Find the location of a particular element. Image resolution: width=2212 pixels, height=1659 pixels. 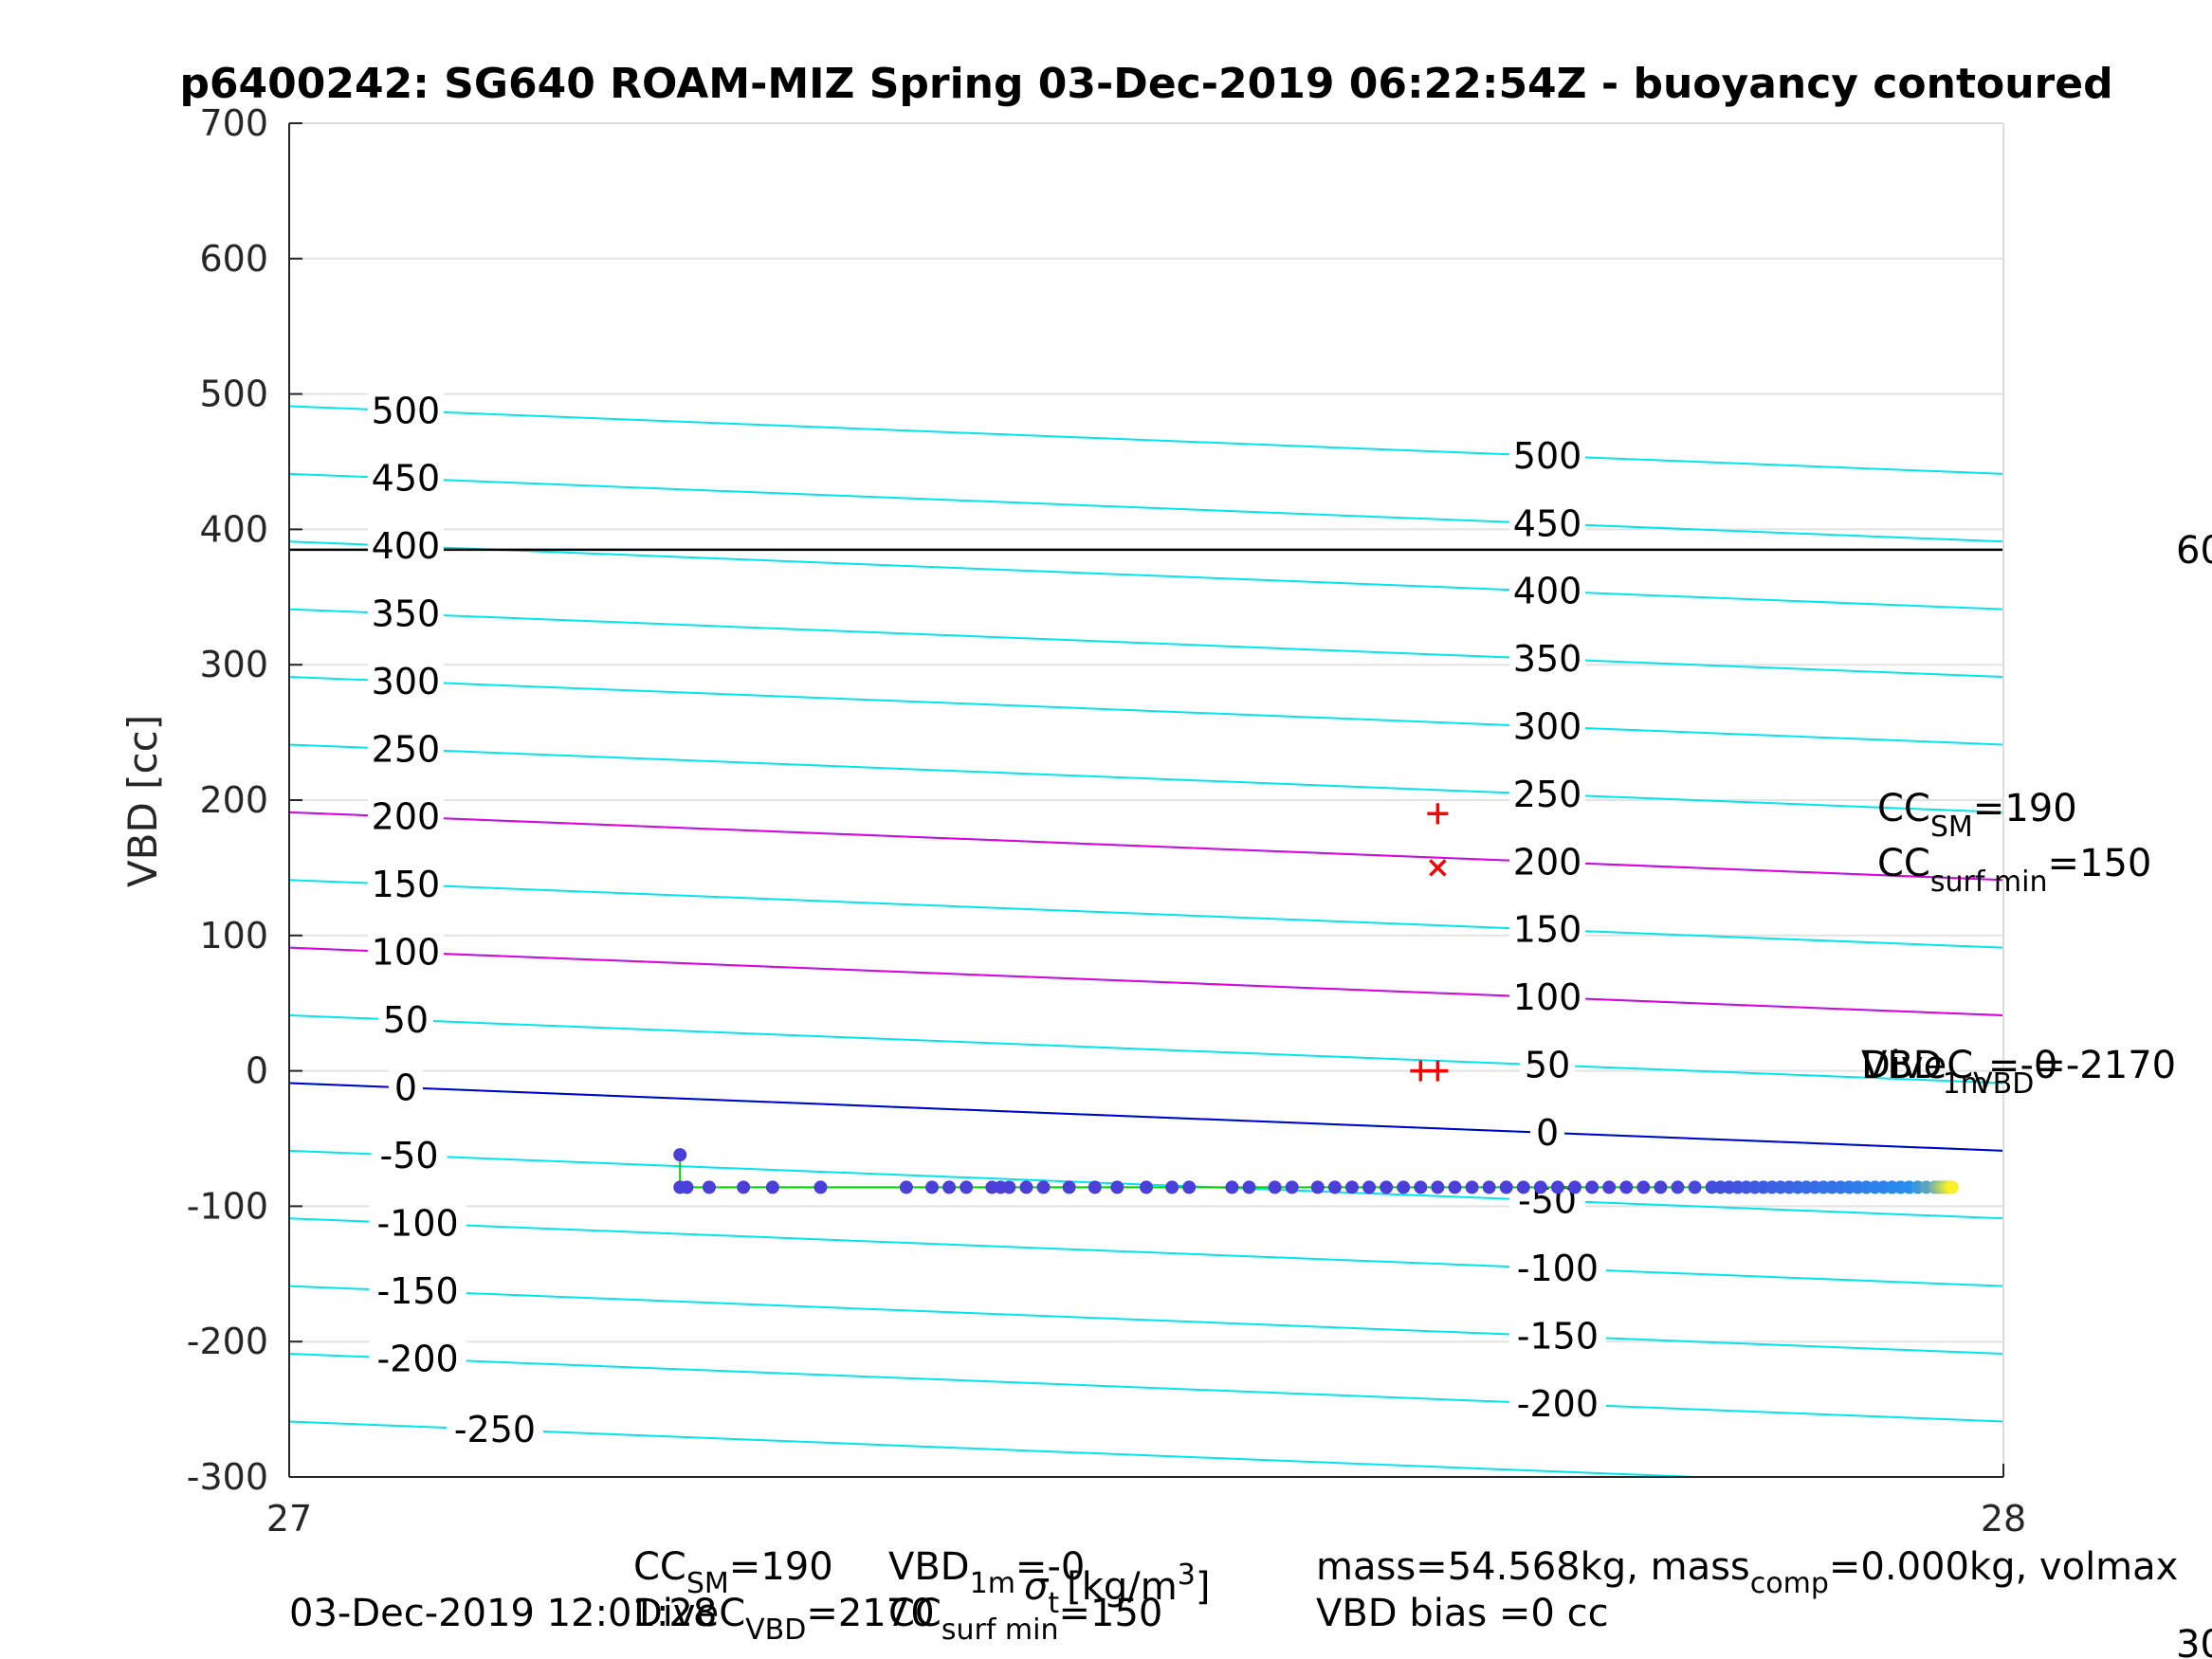

footer-vbd-sub: 1m is located at coordinates (992, 1583).